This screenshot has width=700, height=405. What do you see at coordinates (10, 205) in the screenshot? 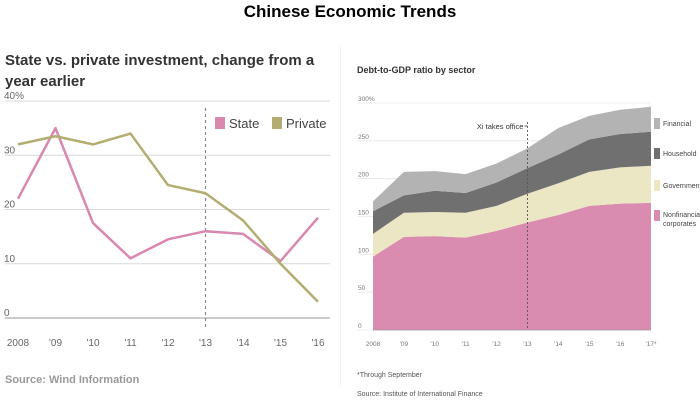
I see `left-y-tick-label: 20` at bounding box center [10, 205].